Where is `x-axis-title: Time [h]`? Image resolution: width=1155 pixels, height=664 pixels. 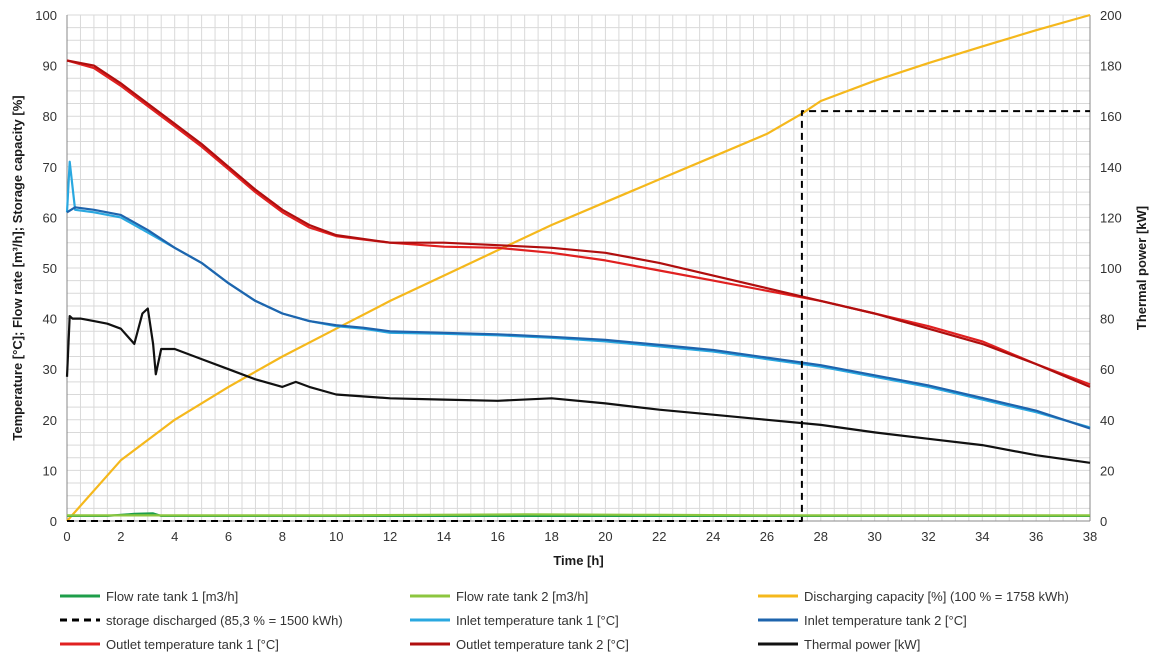
x-axis-title: Time [h] is located at coordinates (578, 560).